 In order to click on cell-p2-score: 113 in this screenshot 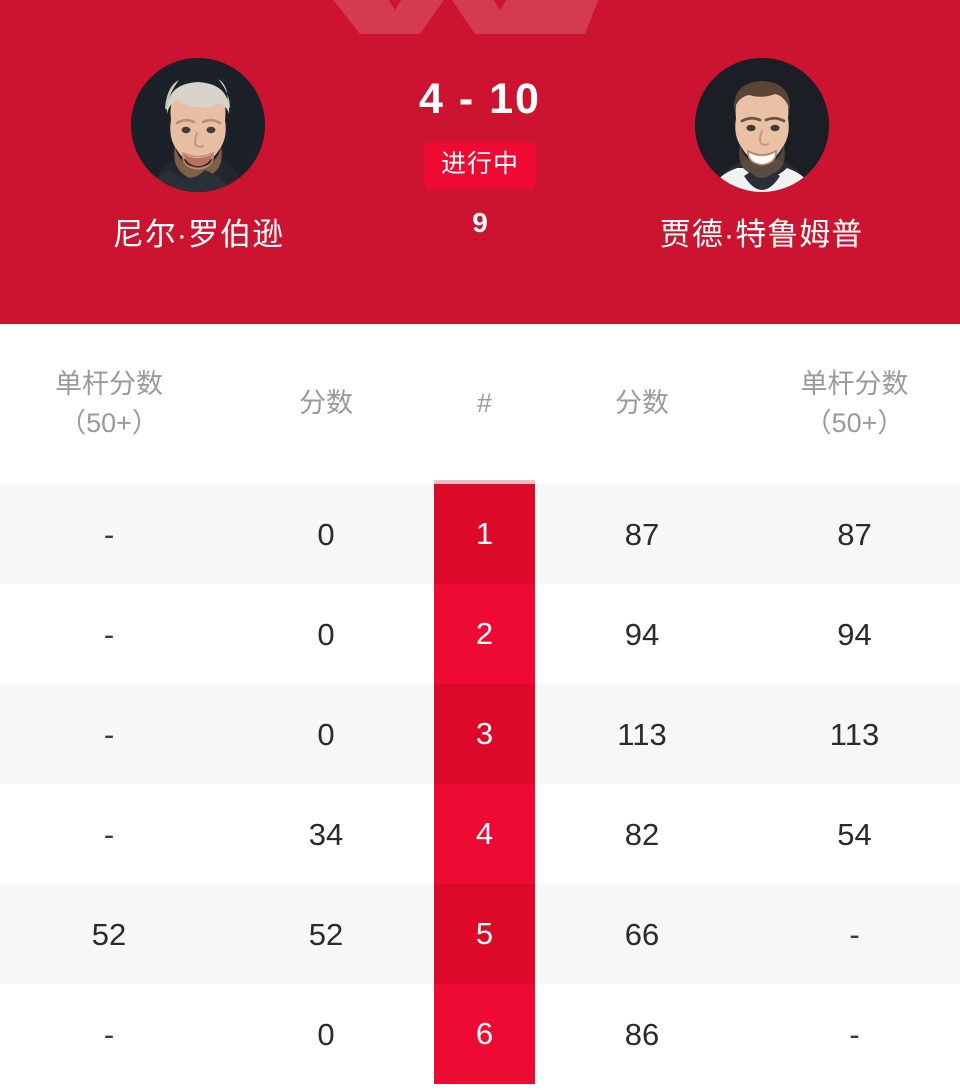, I will do `click(642, 734)`.